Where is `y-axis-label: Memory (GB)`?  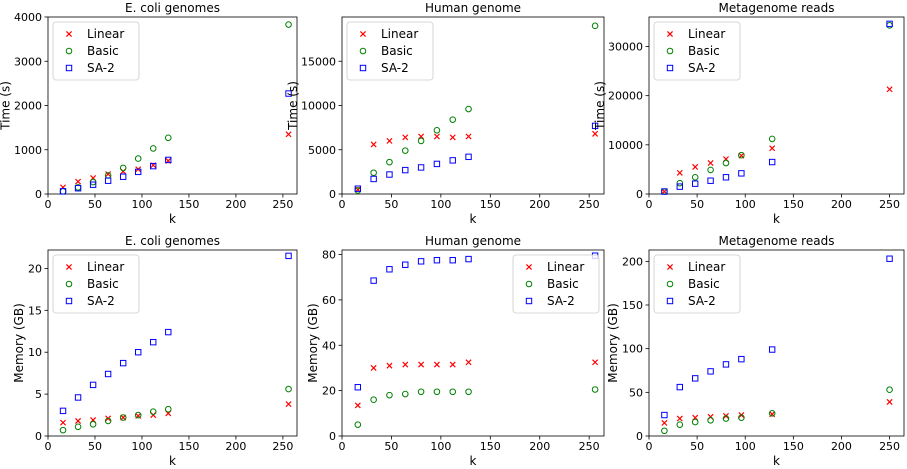
y-axis-label: Memory (GB) is located at coordinates (19, 343).